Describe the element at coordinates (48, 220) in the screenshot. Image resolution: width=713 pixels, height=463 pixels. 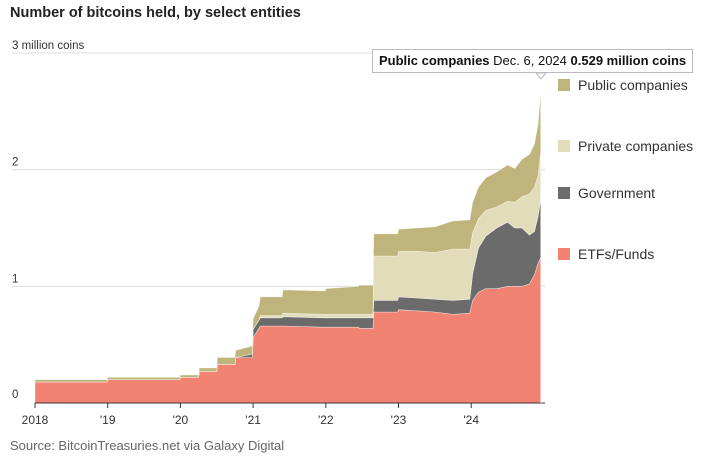
I see `y-axis-ticks: 0 1 2 3 million coins` at that location.